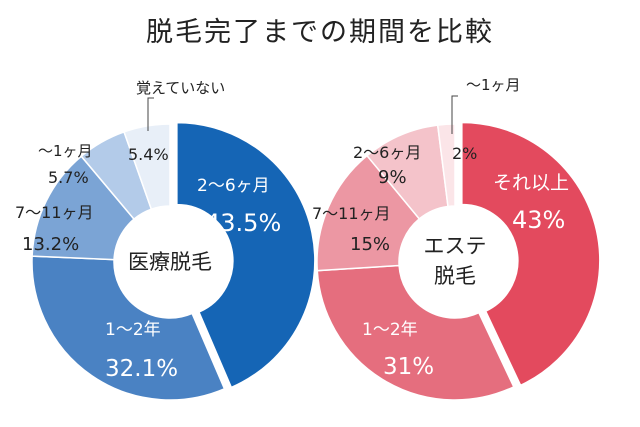 The height and width of the screenshot is (427, 640). I want to click on slice-value-2-1: 43%, so click(538, 220).